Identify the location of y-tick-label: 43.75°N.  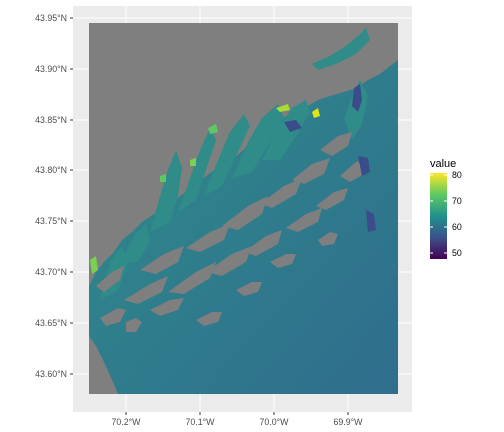
(51, 221).